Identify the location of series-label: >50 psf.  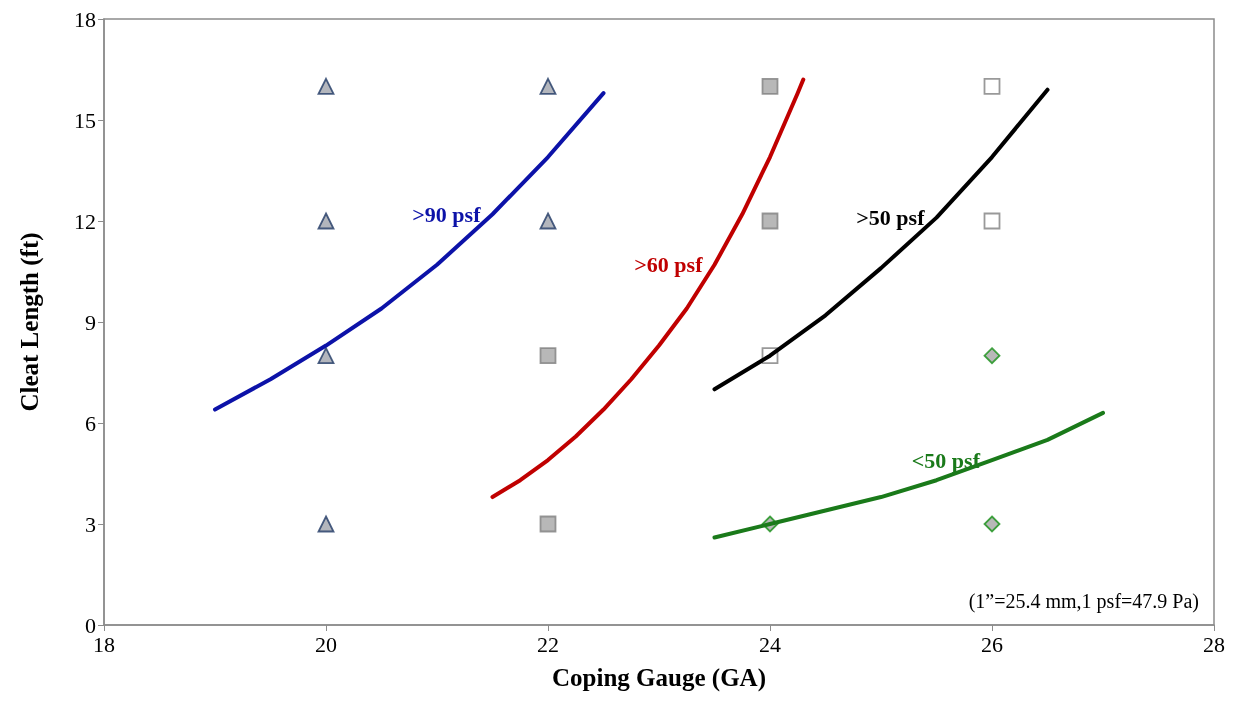
(891, 218).